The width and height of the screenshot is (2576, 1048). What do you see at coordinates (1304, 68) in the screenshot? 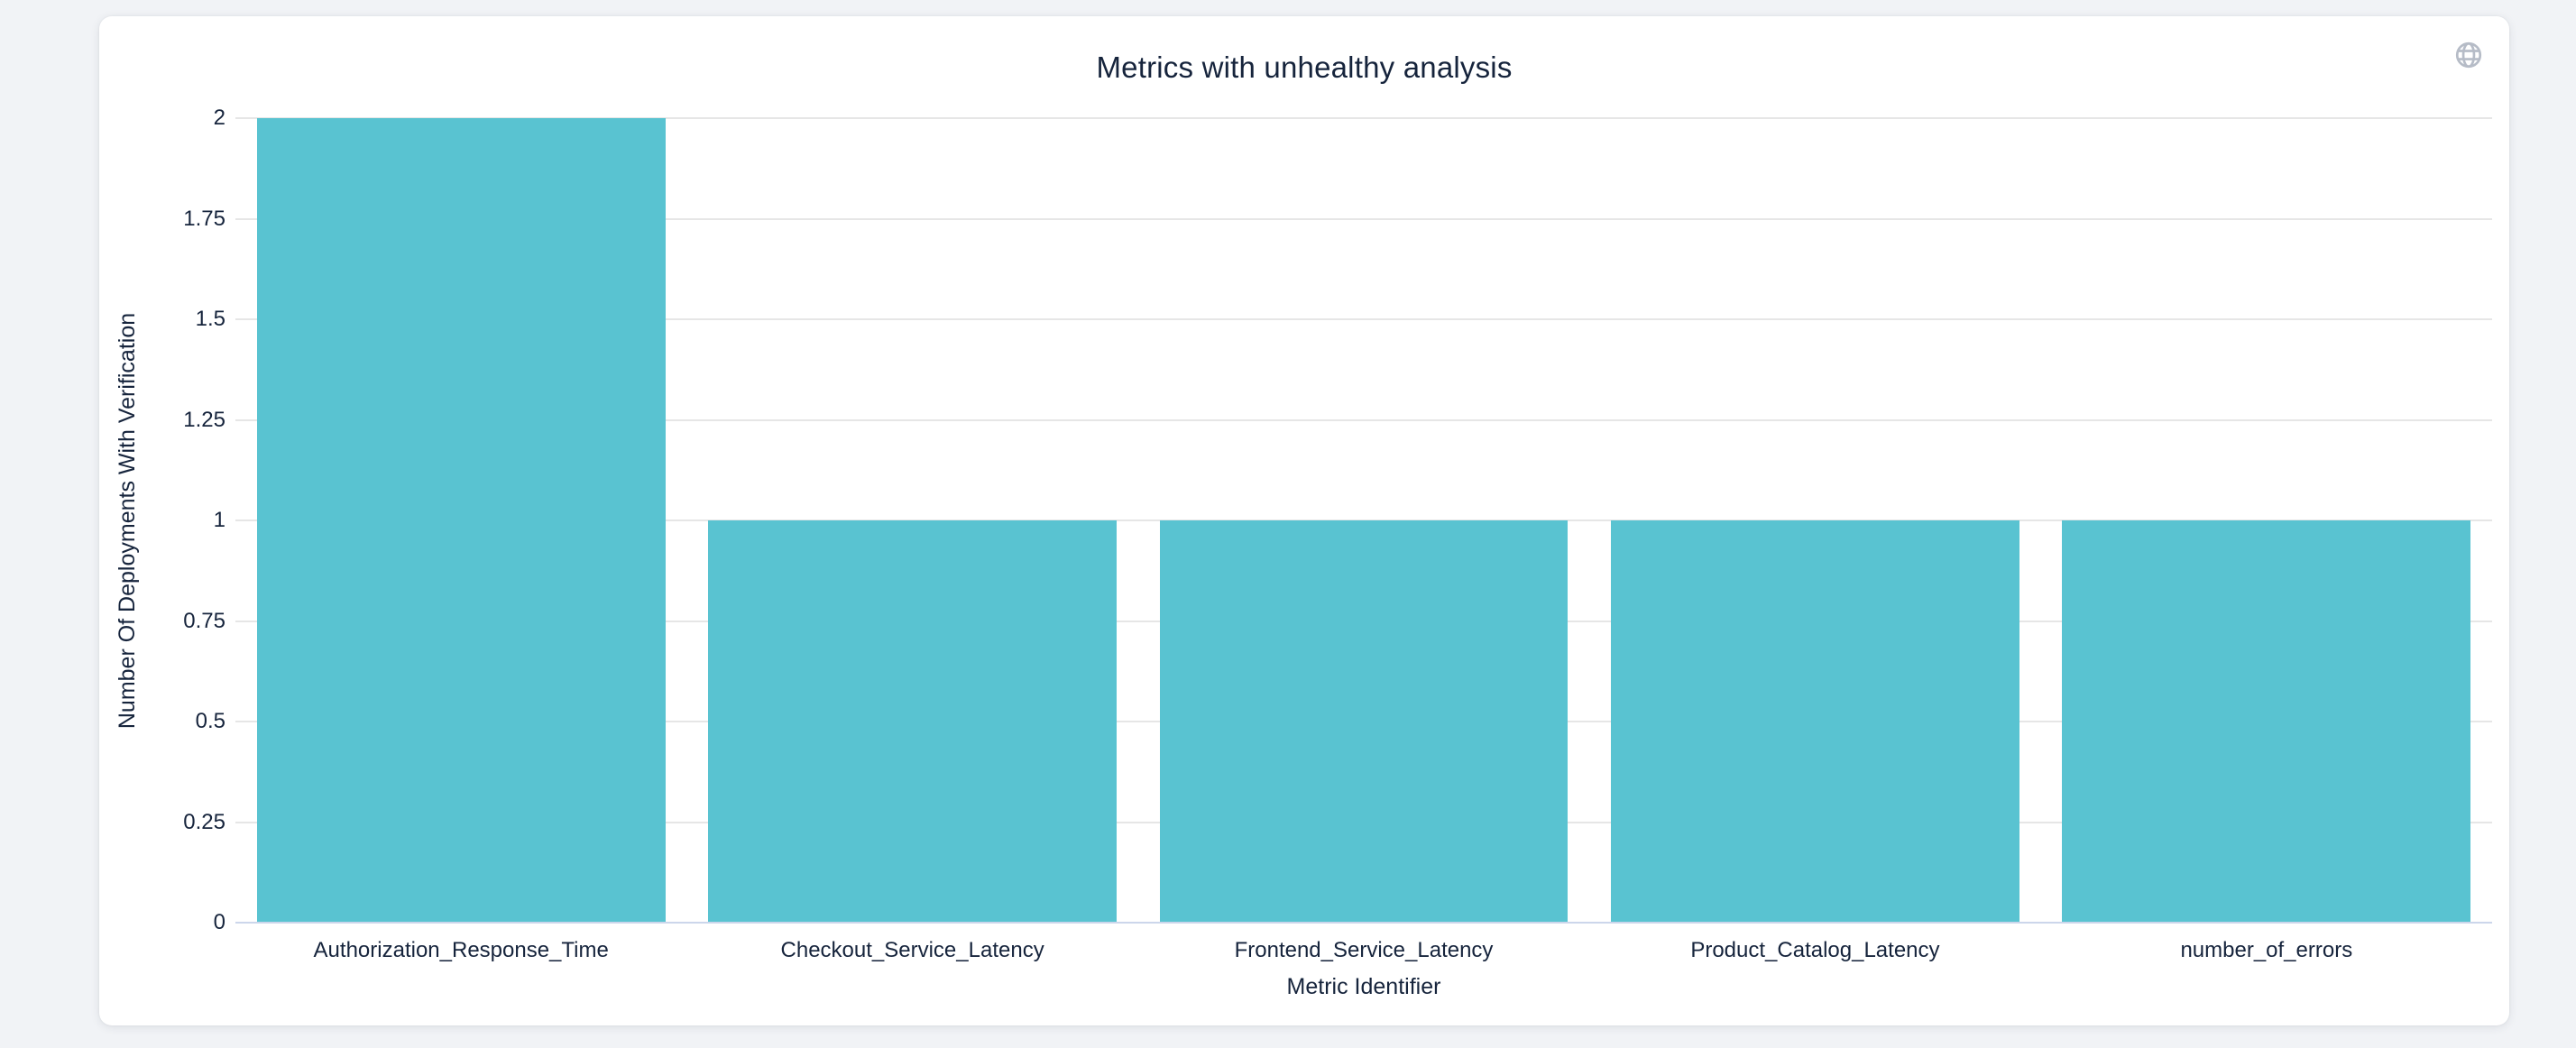
I see `chart-title: Metrics with unhealthy analysis` at bounding box center [1304, 68].